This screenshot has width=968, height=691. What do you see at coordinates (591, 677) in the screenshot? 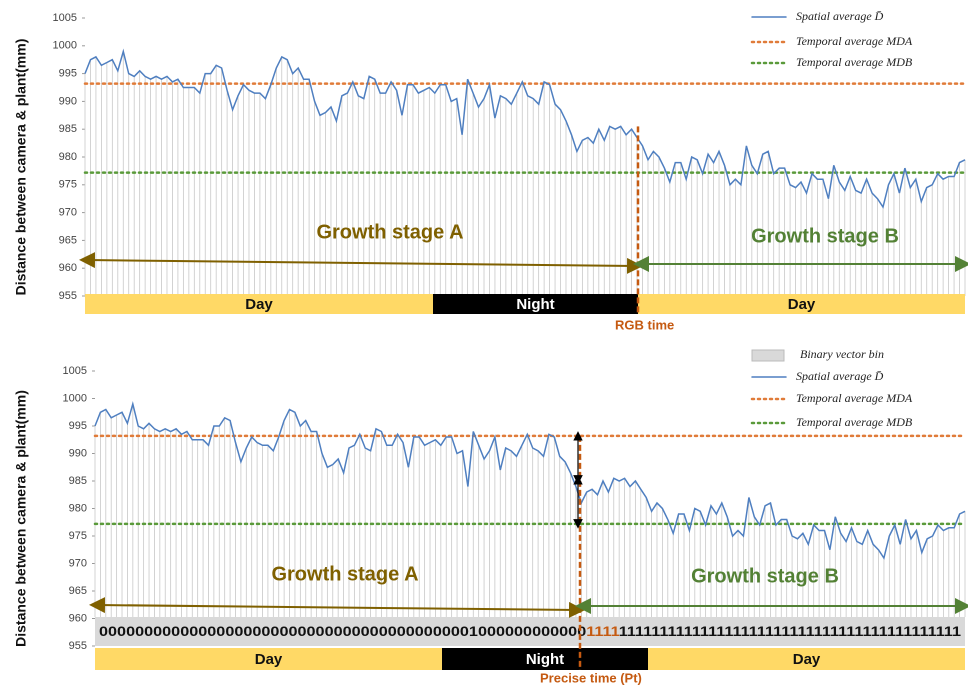
I see `time-marker-label: Precise time (Pt)` at bounding box center [591, 677].